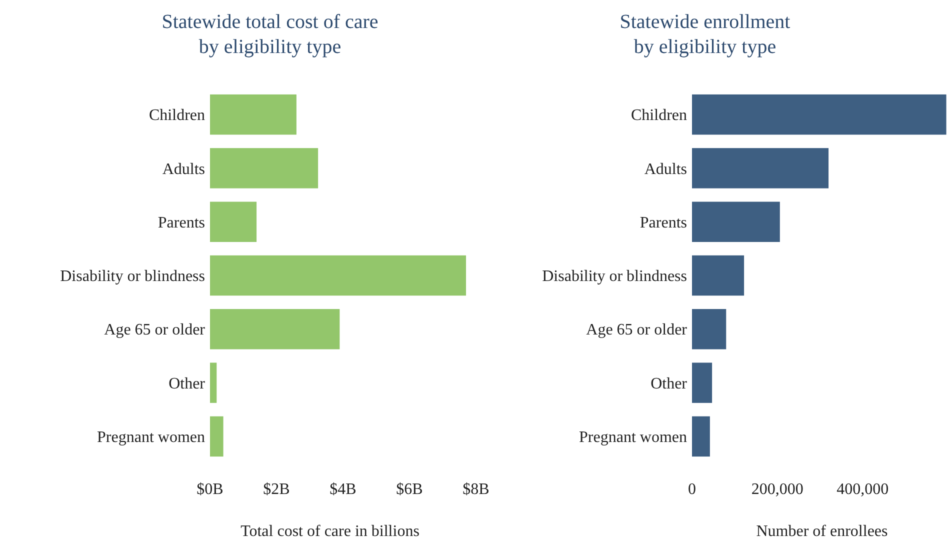 Image resolution: width=949 pixels, height=542 pixels. What do you see at coordinates (343, 489) in the screenshot?
I see `x-tick-label: $4B` at bounding box center [343, 489].